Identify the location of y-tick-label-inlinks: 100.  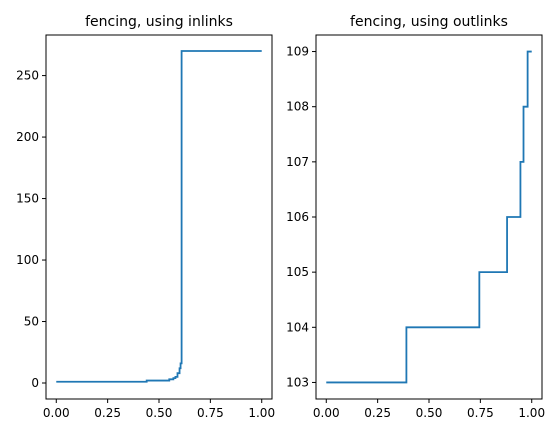
(27, 260).